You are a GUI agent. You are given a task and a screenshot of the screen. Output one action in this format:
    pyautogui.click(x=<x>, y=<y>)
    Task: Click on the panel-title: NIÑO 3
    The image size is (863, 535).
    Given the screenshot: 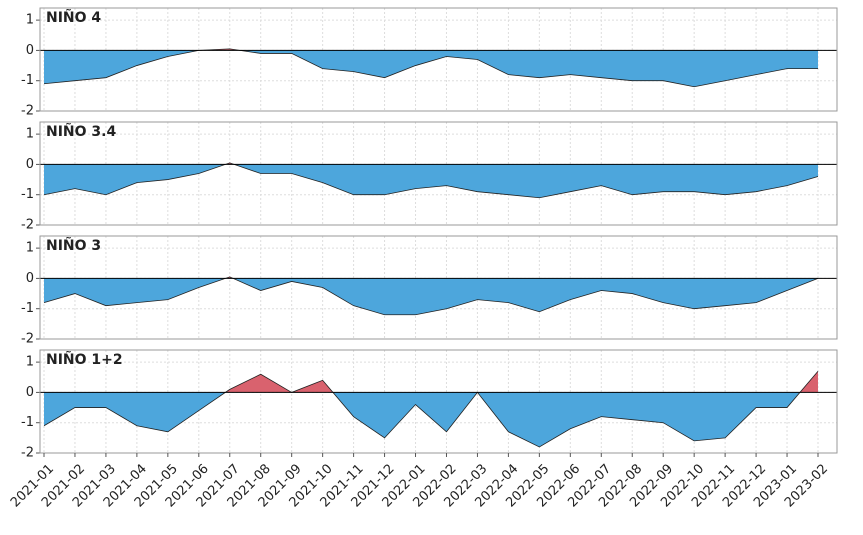 What is the action you would take?
    pyautogui.click(x=73, y=245)
    